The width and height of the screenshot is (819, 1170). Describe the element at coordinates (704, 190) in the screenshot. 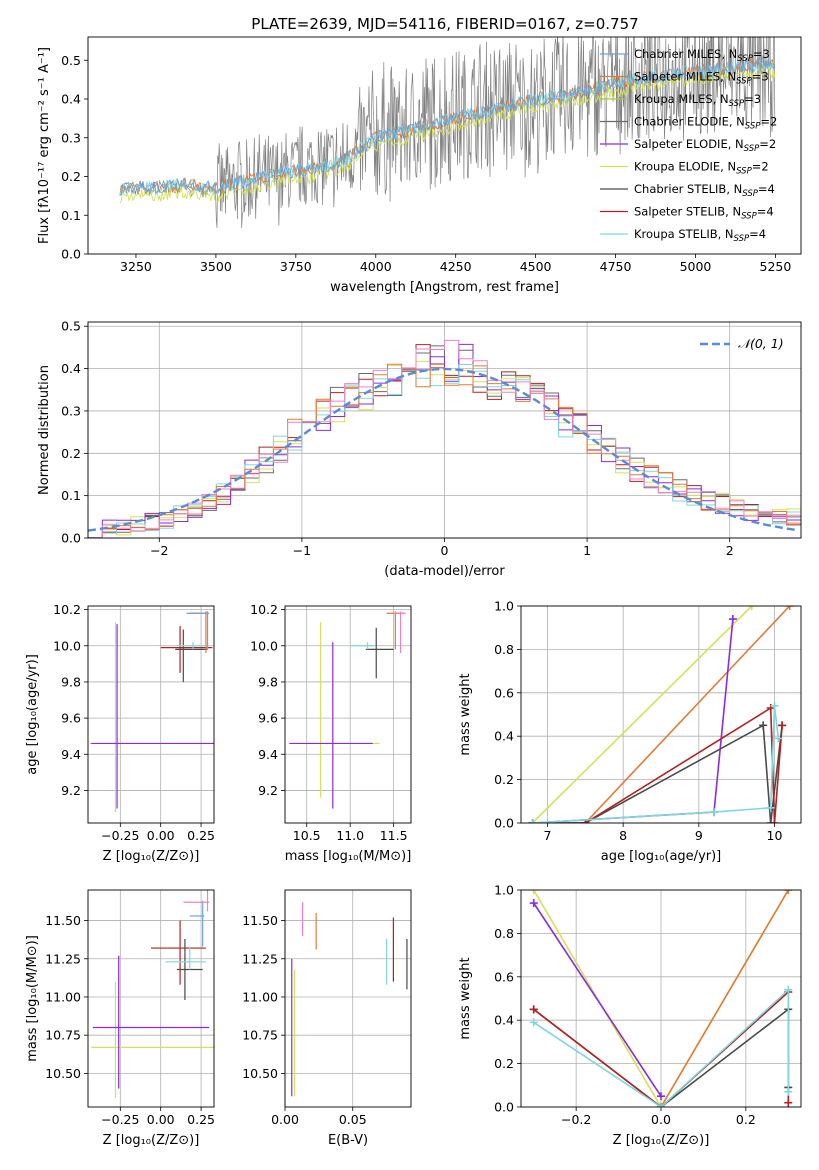

I see `legend-entry: Chabrier STELIB, NSSP=4` at that location.